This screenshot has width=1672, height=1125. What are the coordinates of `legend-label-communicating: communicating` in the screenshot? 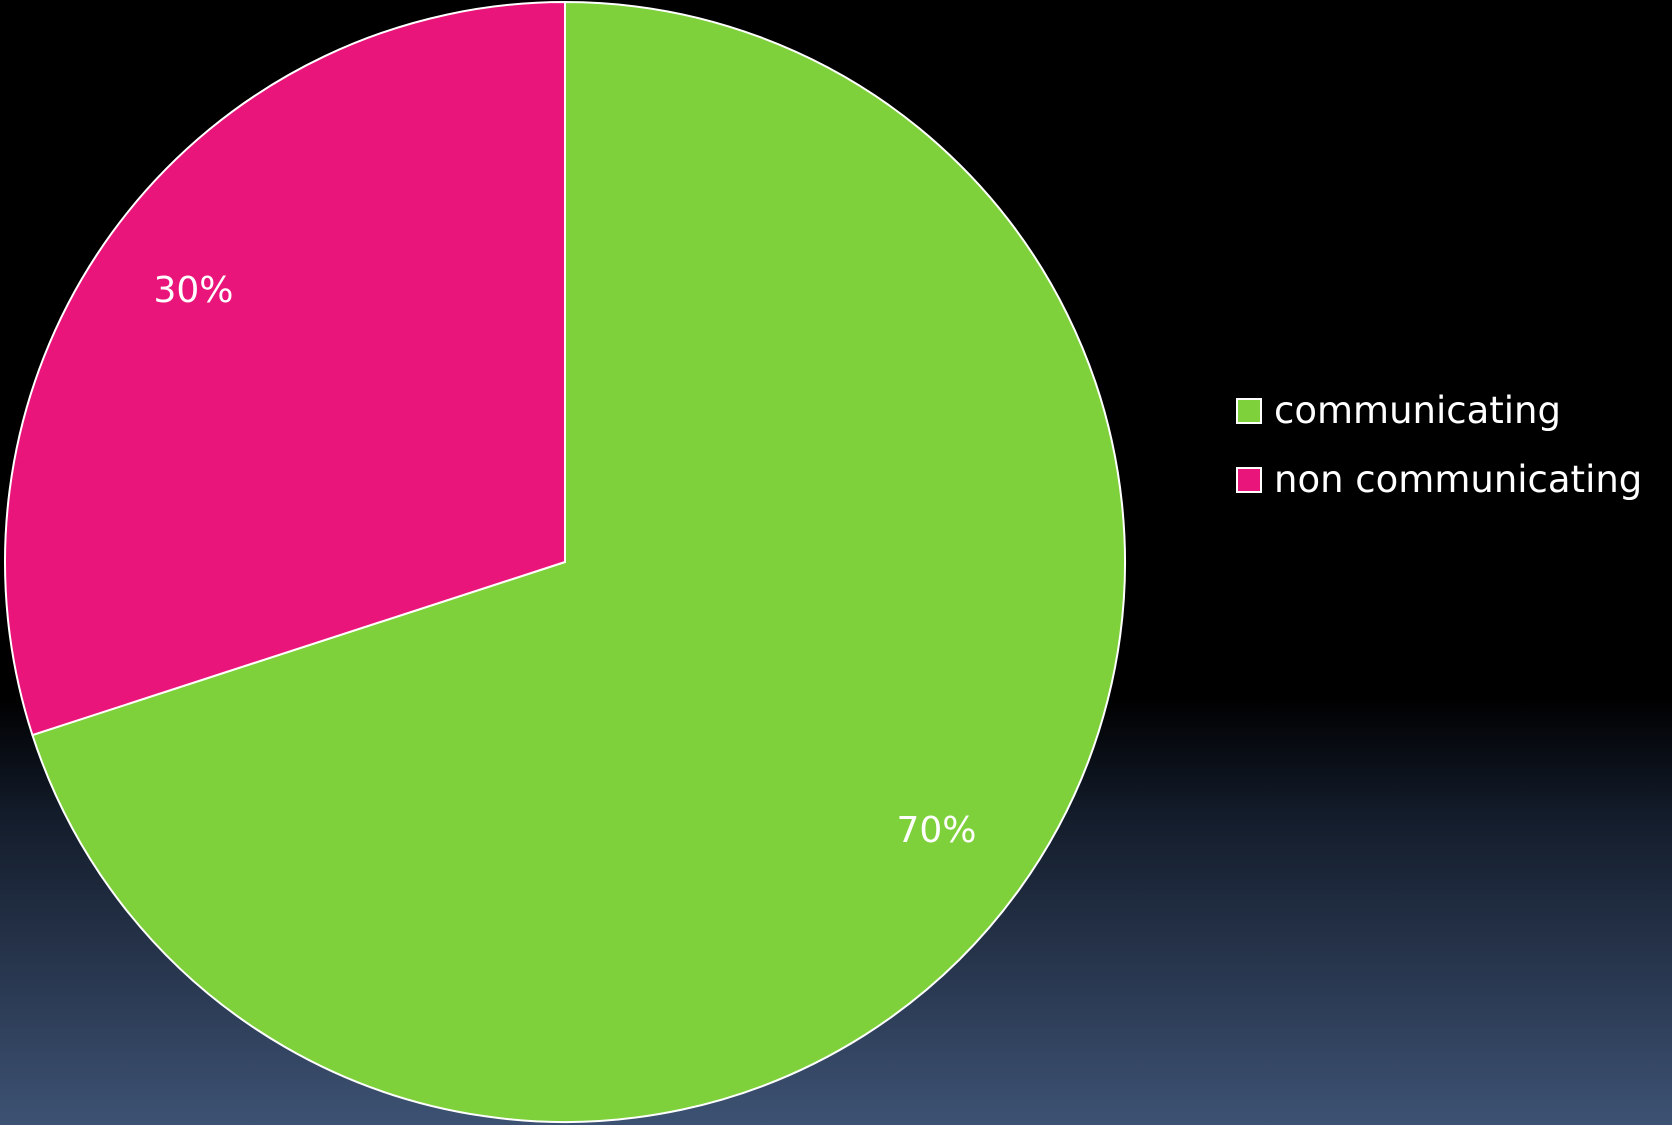 It's located at (1417, 410).